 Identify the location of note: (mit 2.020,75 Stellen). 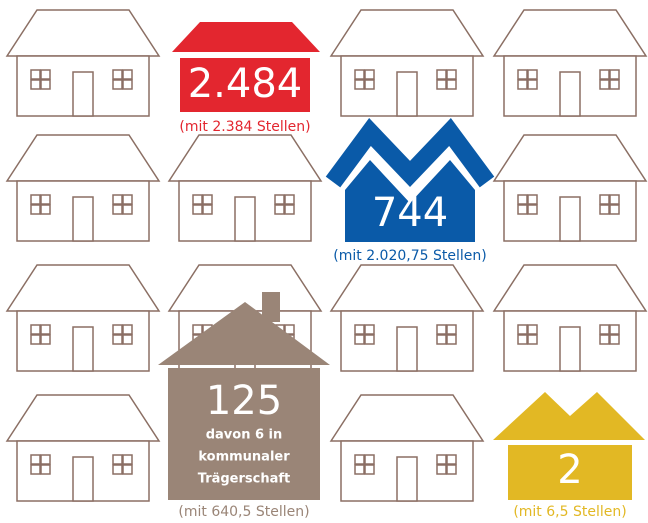
(409, 256).